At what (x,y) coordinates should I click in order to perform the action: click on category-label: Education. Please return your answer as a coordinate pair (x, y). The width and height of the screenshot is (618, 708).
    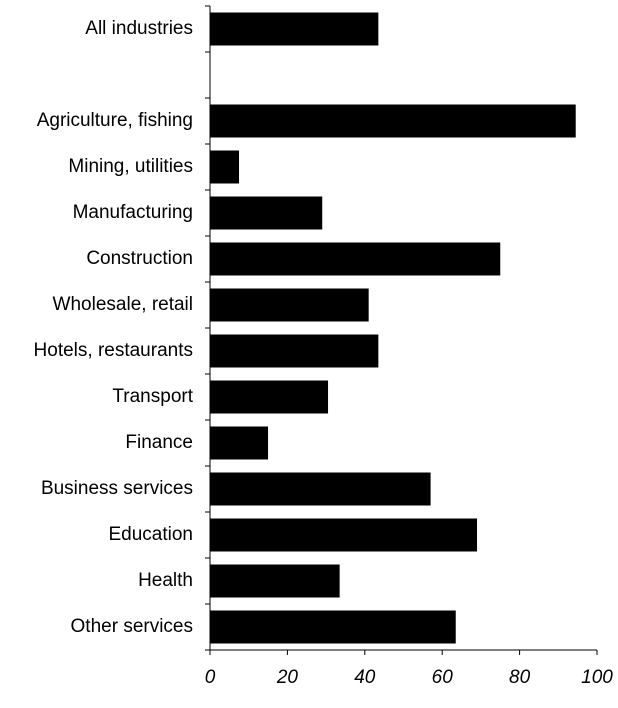
    Looking at the image, I should click on (150, 534).